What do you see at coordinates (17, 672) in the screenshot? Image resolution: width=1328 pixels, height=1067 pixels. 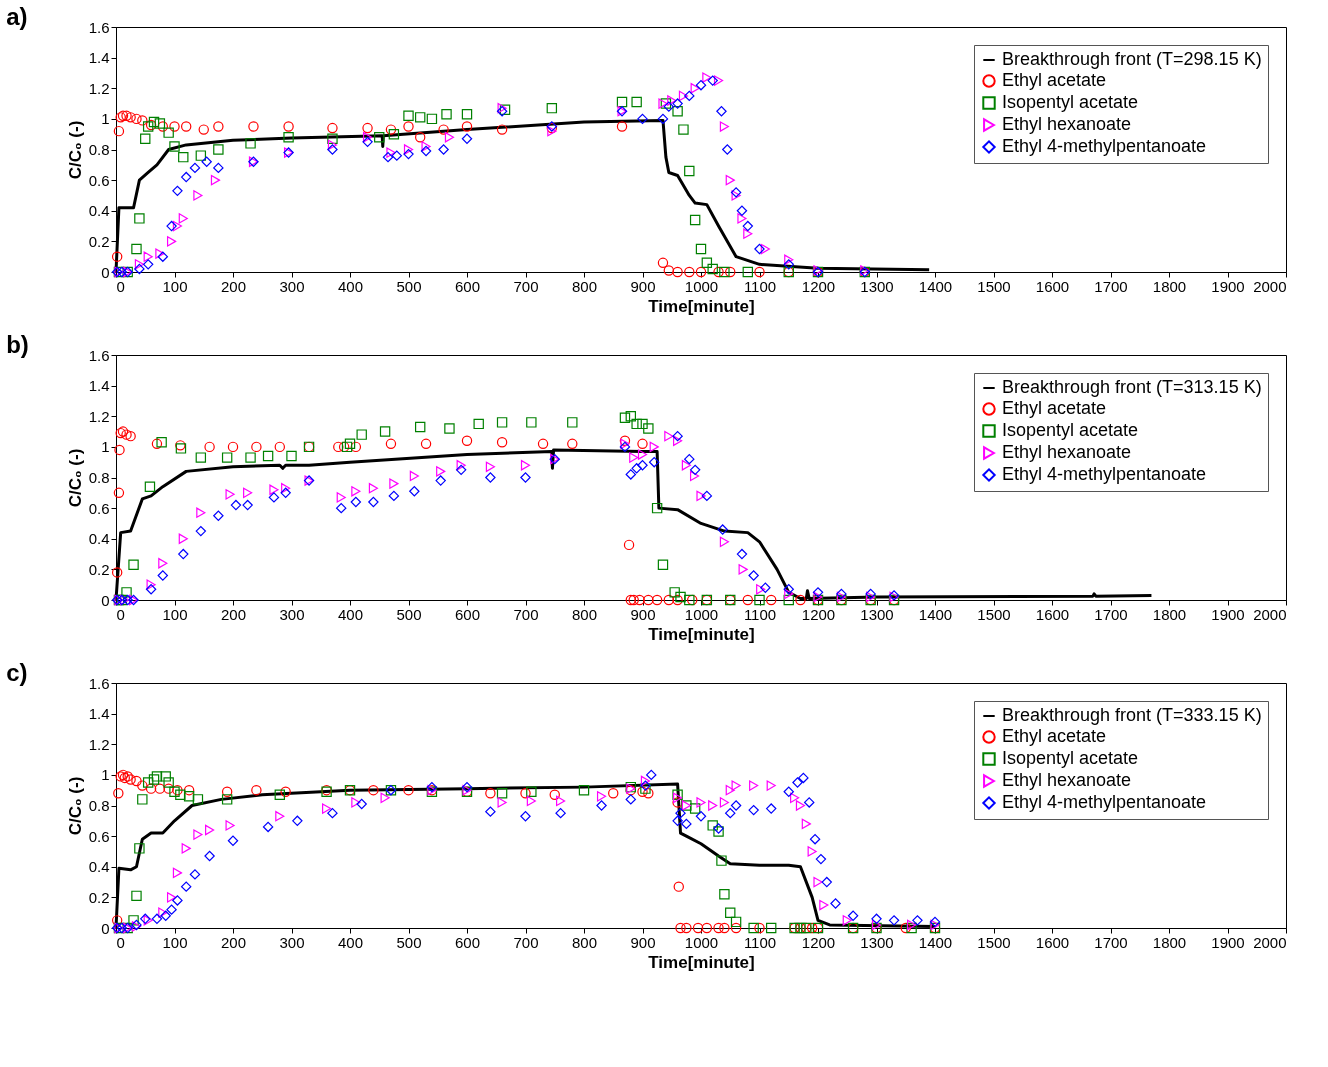 I see `chart-title: c)` at bounding box center [17, 672].